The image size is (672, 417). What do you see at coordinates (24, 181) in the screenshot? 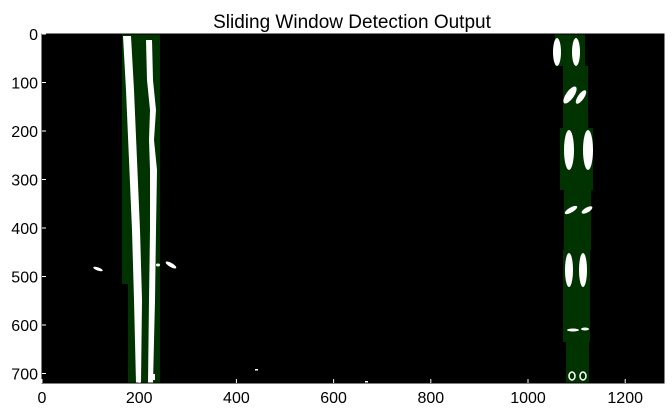
I see `y-tick-label: 300` at bounding box center [24, 181].